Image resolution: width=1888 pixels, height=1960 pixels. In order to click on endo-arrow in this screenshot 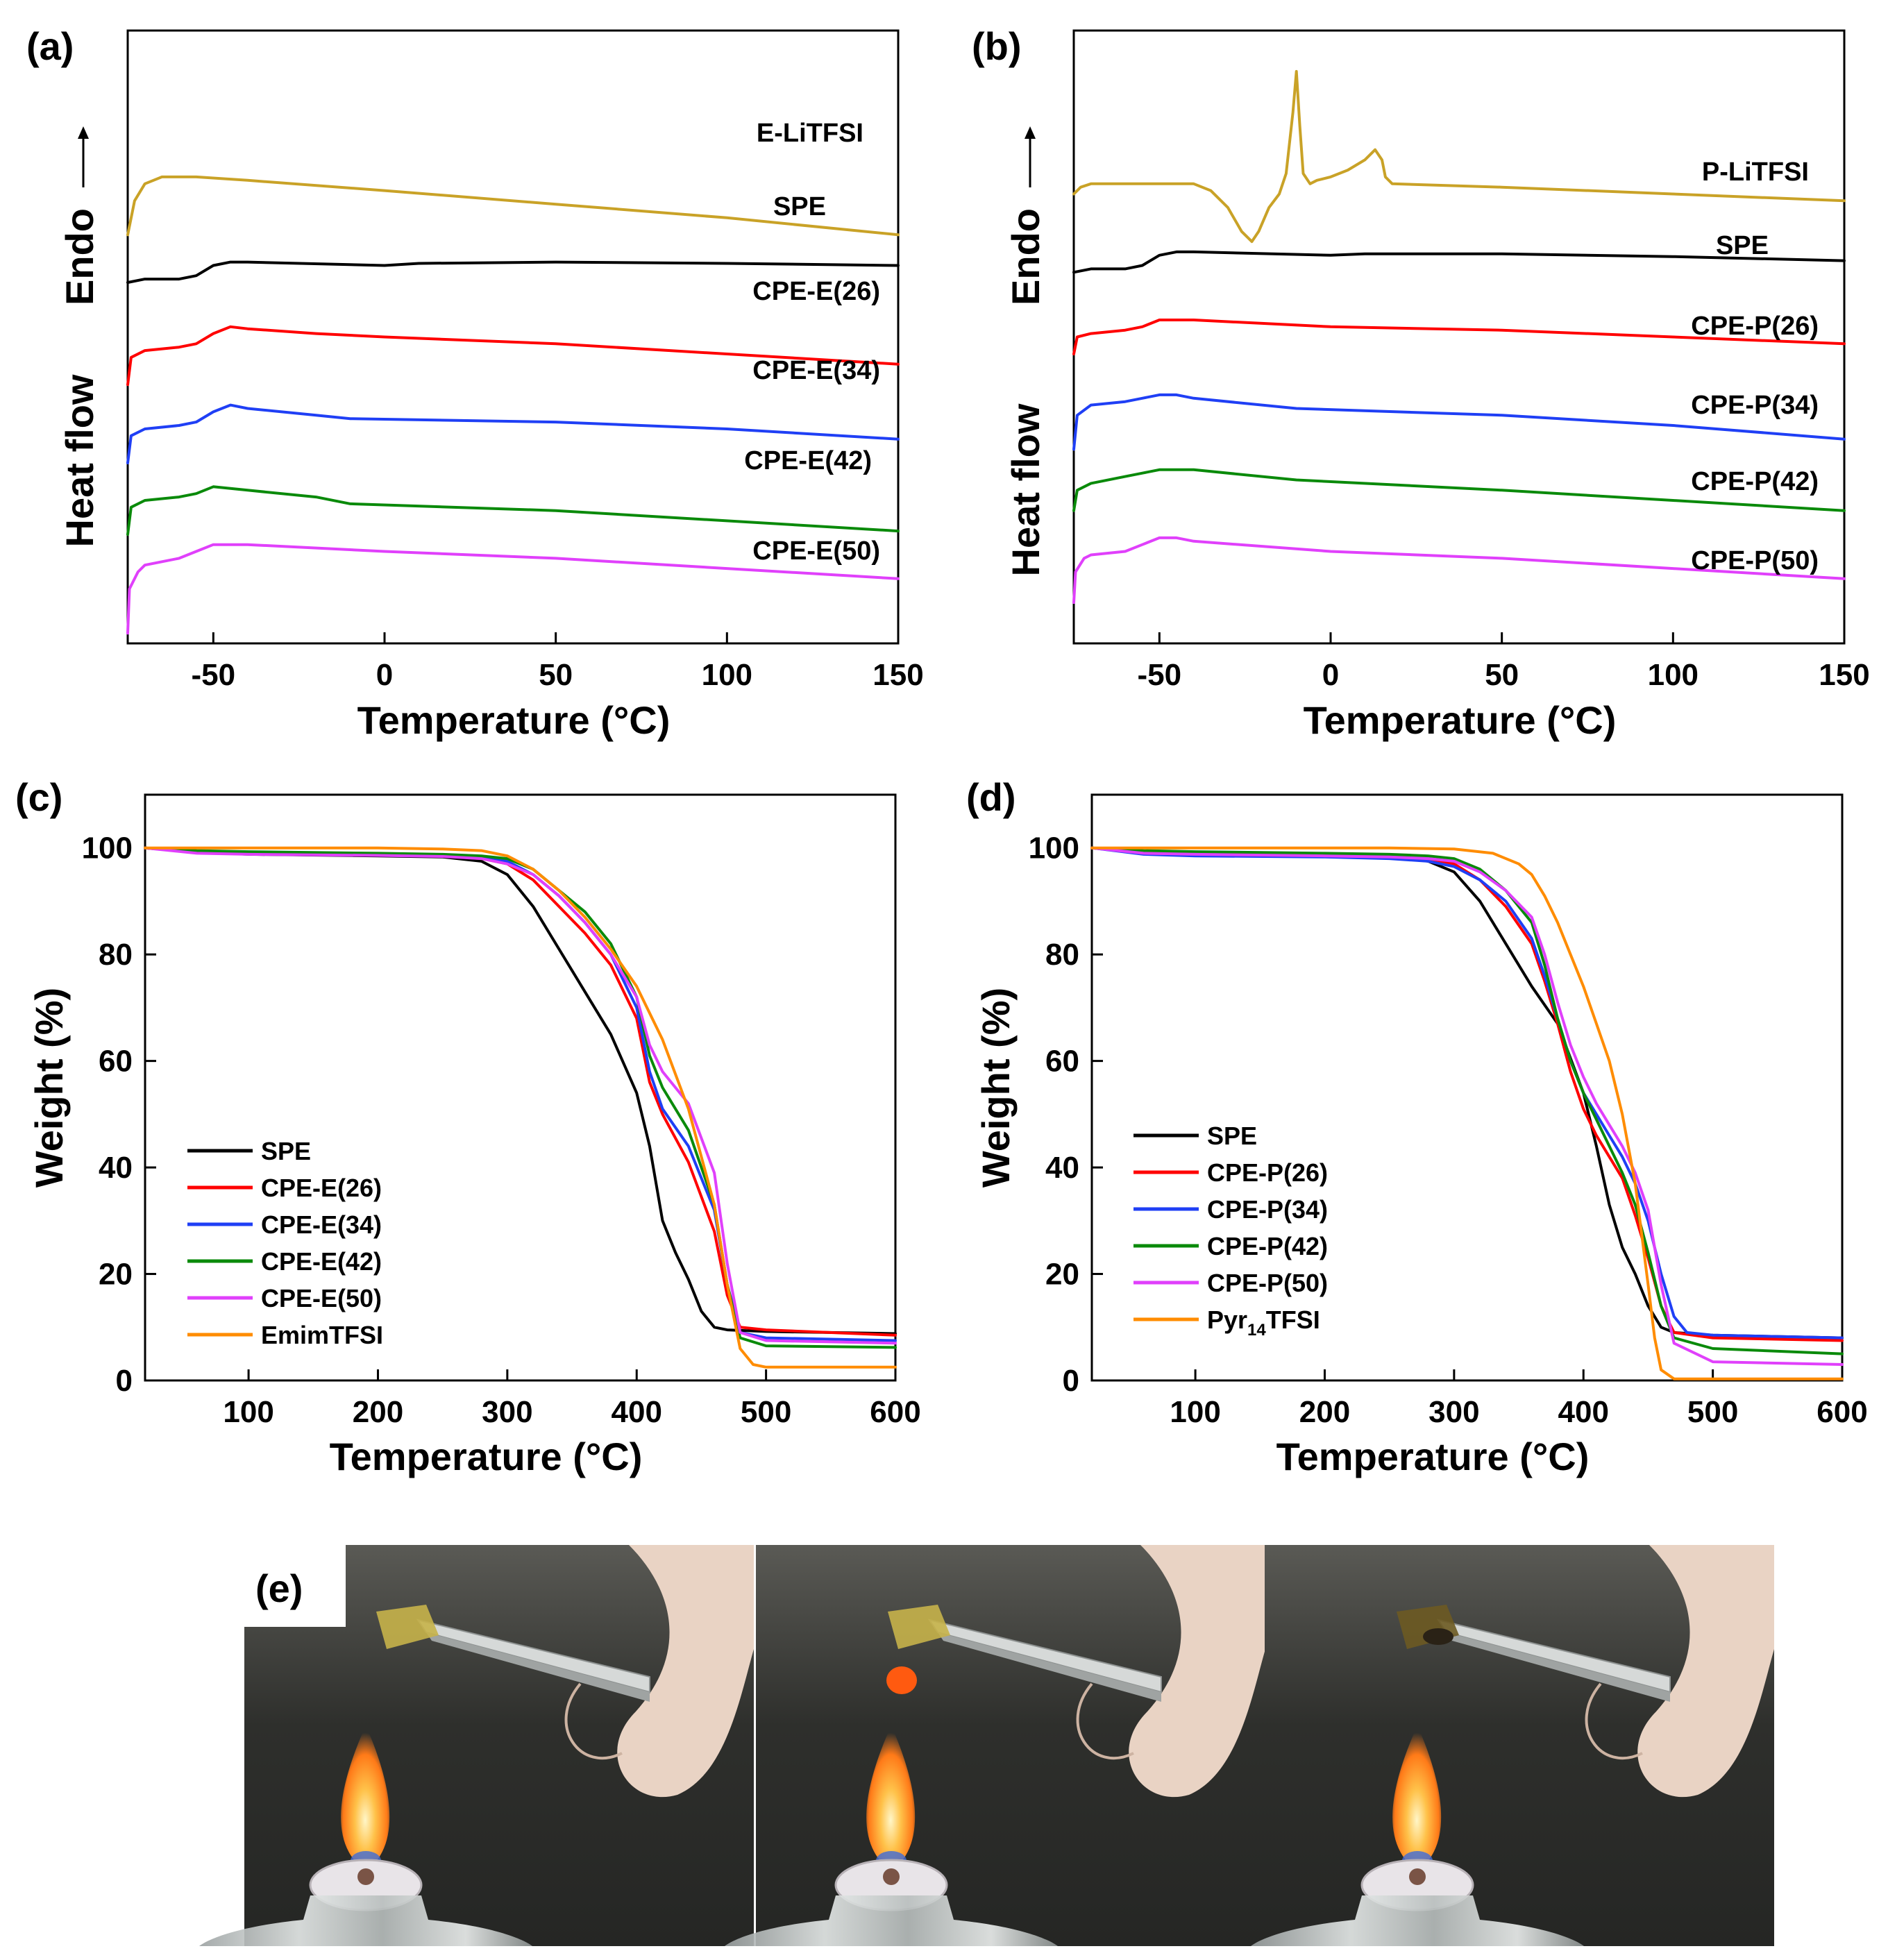, I will do `click(83, 156)`.